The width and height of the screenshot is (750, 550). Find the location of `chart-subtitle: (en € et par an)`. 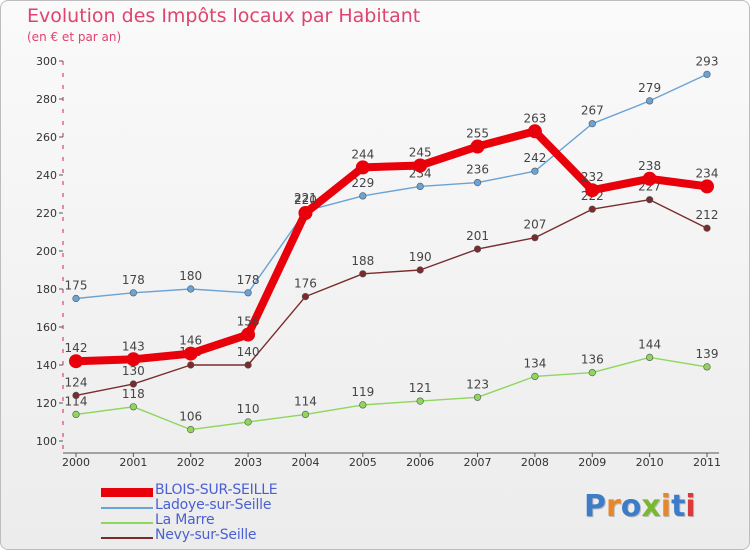

chart-subtitle: (en € et par an) is located at coordinates (74, 37).